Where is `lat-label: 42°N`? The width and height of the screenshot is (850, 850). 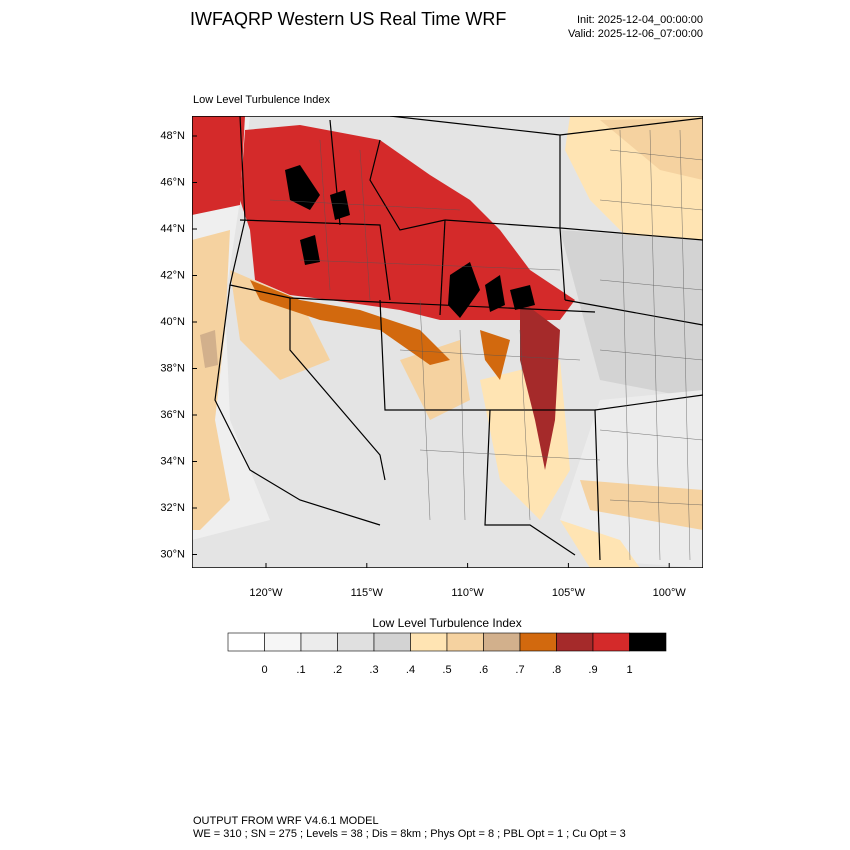 lat-label: 42°N is located at coordinates (172, 275).